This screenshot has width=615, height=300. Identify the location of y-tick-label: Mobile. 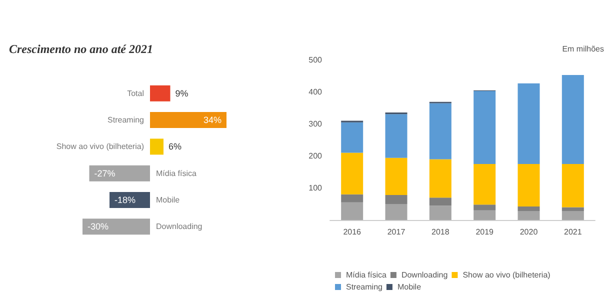
(168, 200).